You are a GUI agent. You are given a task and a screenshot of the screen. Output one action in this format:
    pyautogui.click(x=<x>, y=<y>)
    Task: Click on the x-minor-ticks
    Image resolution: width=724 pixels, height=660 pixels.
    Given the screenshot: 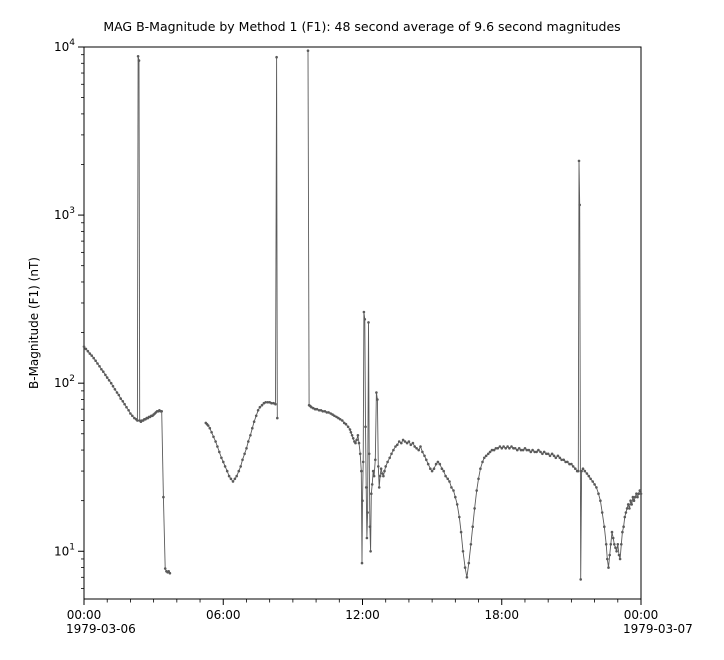 What is the action you would take?
    pyautogui.click(x=362, y=601)
    